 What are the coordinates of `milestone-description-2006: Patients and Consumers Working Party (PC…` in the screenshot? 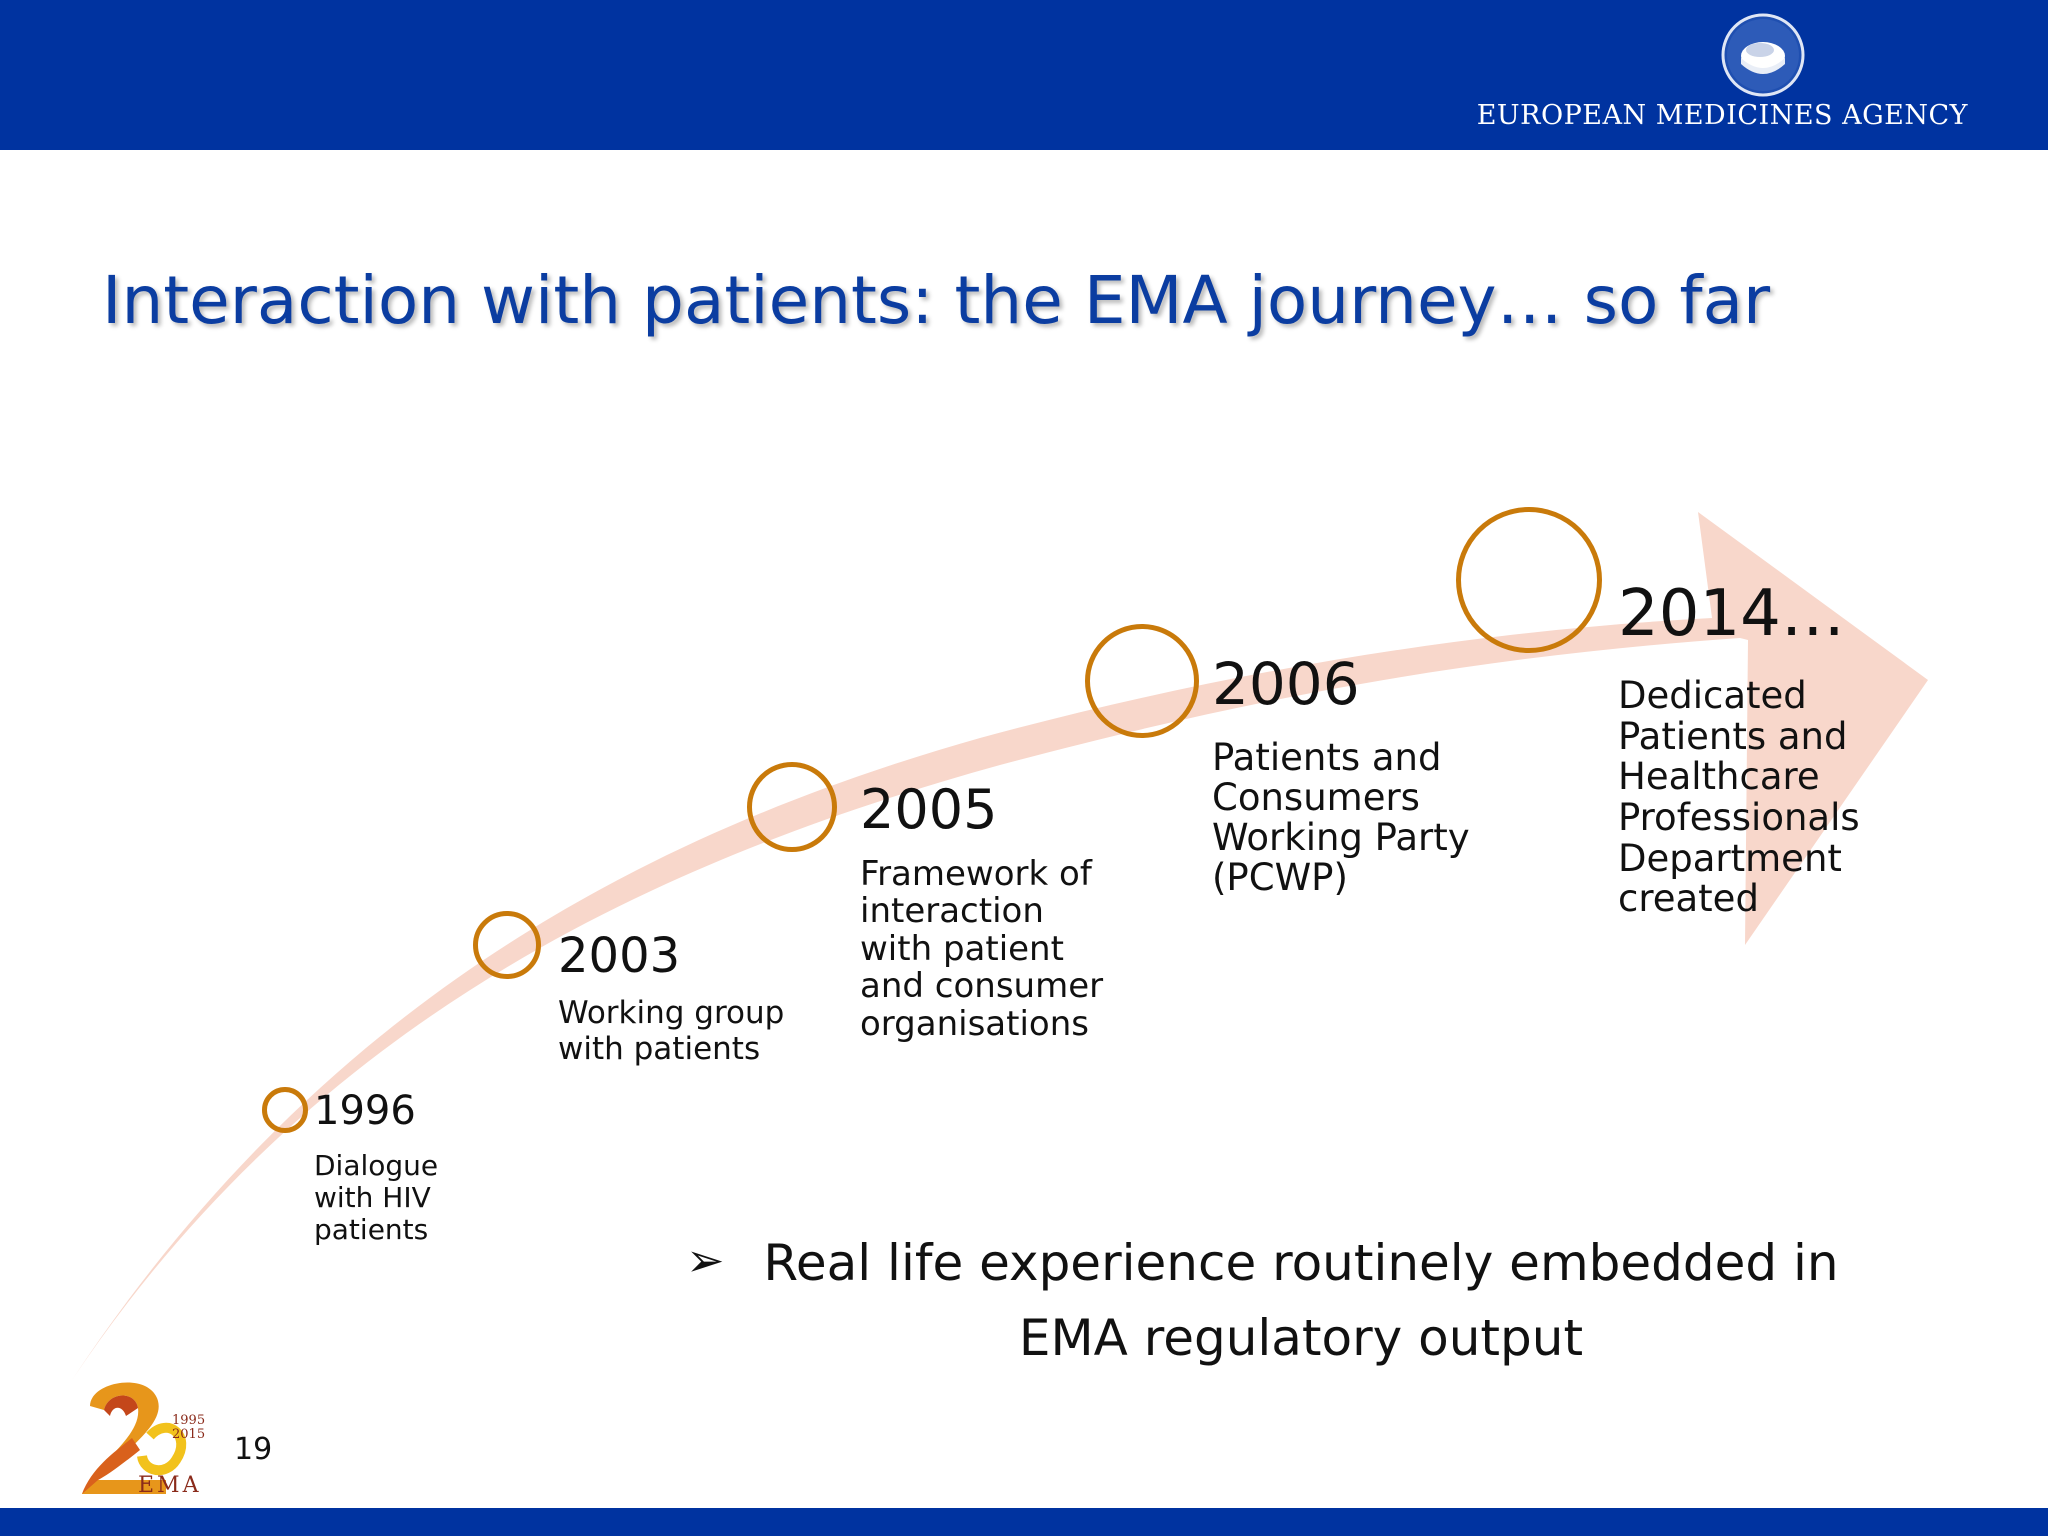 It's located at (1341, 817).